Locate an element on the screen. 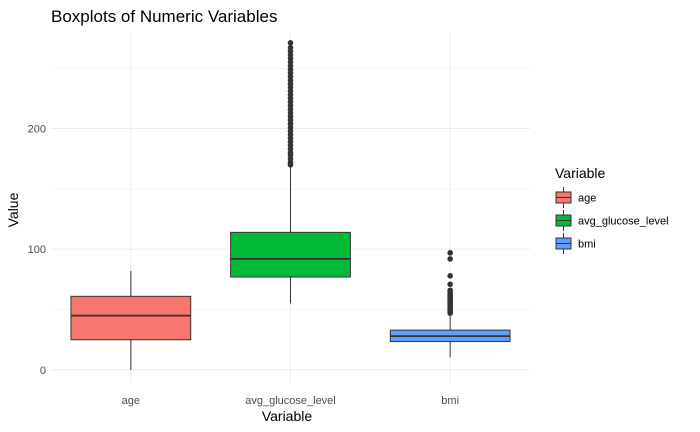 Image resolution: width=700 pixels, height=432 pixels. chart-title: Boxplots of Numeric Variables is located at coordinates (164, 16).